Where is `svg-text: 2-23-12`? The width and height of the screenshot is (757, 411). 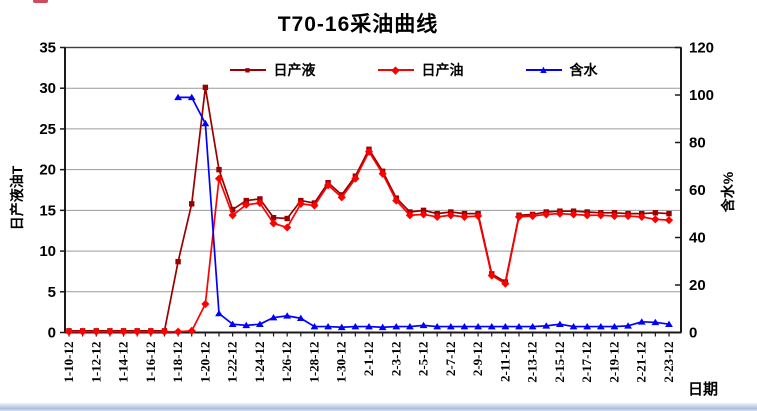
svg-text: 2-23-12 is located at coordinates (668, 362).